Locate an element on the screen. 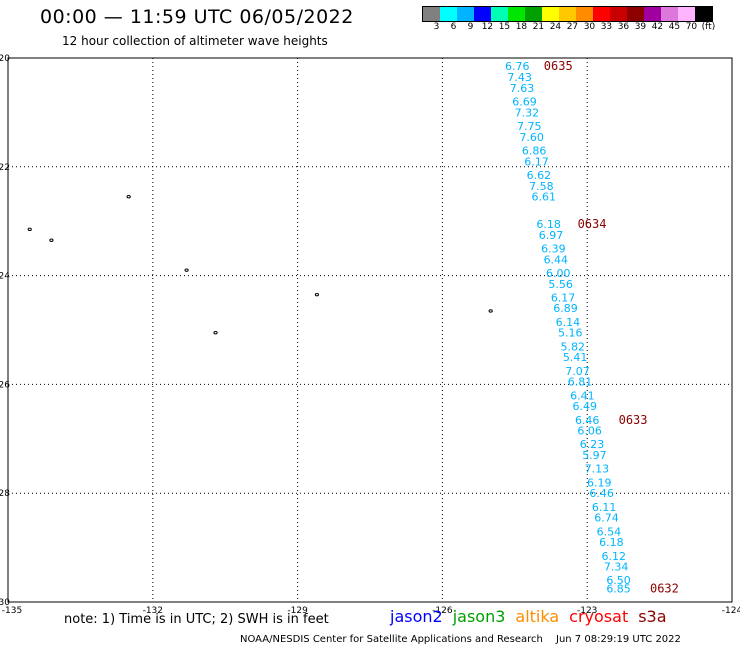 Image resolution: width=740 pixels, height=650 pixels. generated-timestamp: Jun 7 08:29:19 UTC 2022 is located at coordinates (618, 639).